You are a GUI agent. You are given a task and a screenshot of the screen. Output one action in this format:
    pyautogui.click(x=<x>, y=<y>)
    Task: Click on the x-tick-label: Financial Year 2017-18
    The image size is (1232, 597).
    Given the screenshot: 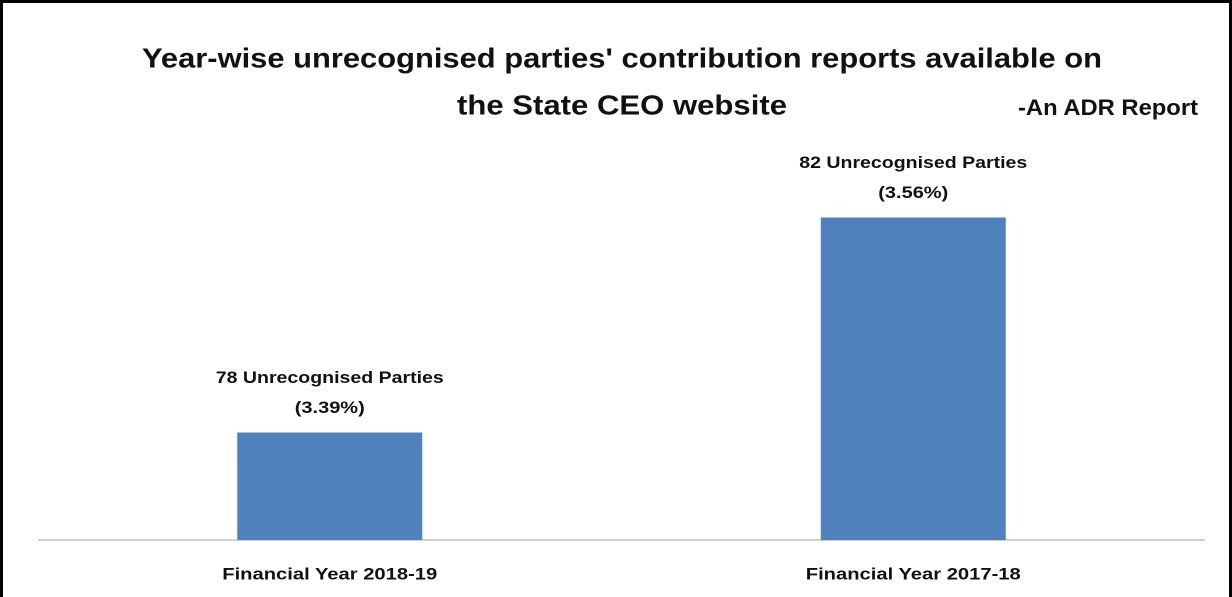 What is the action you would take?
    pyautogui.click(x=913, y=573)
    